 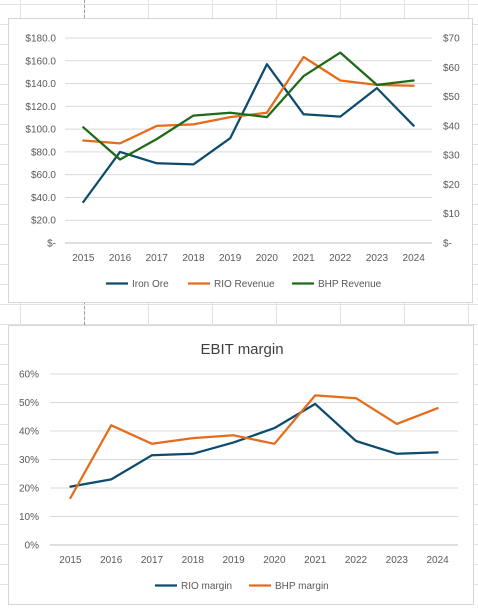 I want to click on y-tick-label: $40.0, so click(x=43, y=198).